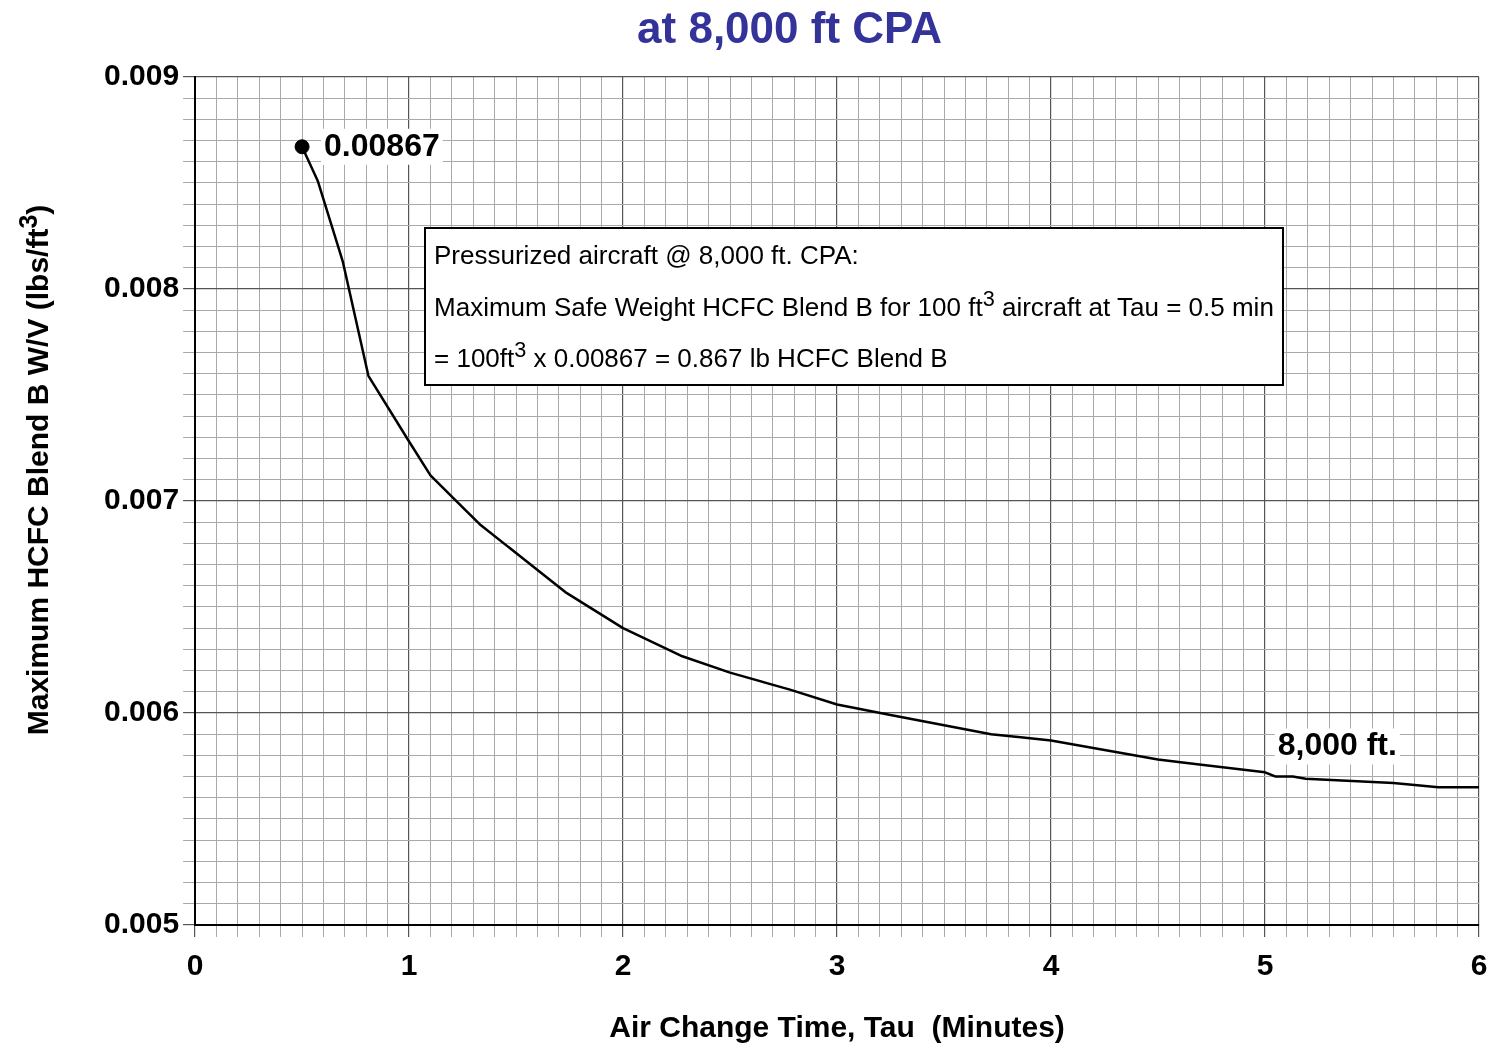 The width and height of the screenshot is (1493, 1055). Describe the element at coordinates (409, 965) in the screenshot. I see `x-tick-label: 1` at that location.